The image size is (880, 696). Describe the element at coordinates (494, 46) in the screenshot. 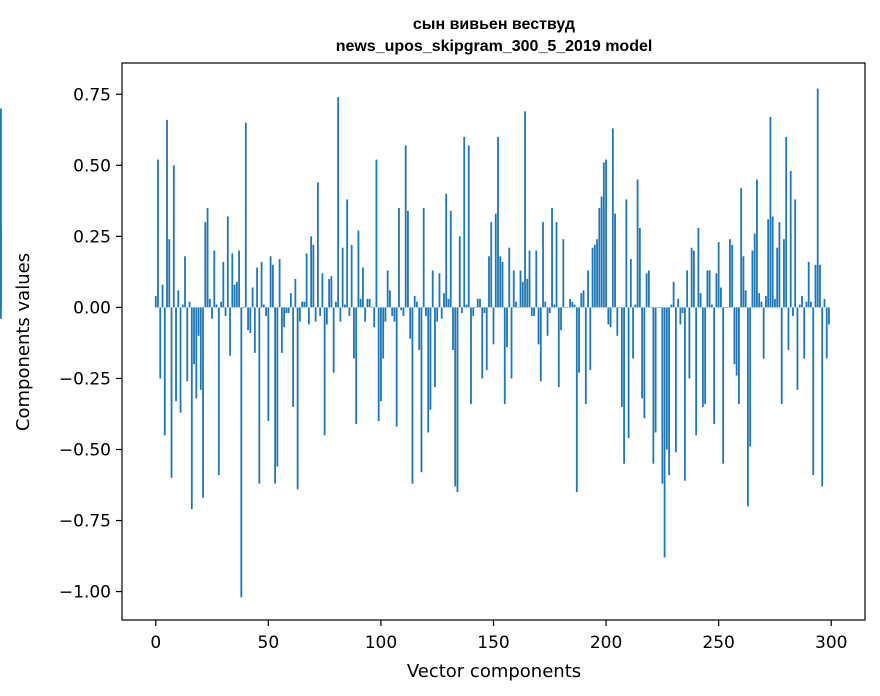

I see `chart-subtitle: news_upos_skipgram_300_5_2019 model` at that location.